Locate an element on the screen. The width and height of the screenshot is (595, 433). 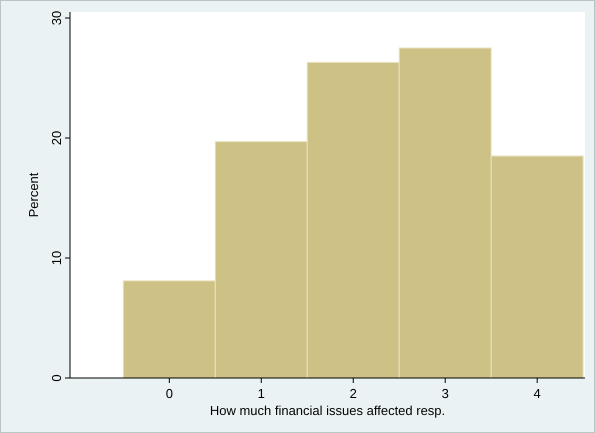
x-tick-label: 4 is located at coordinates (537, 393).